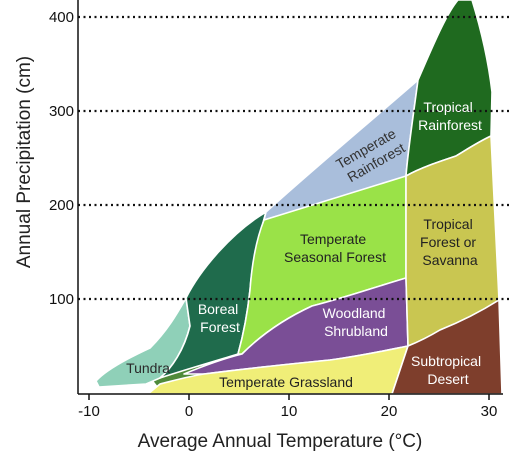 The height and width of the screenshot is (456, 512). Describe the element at coordinates (61, 17) in the screenshot. I see `y-tick-label: 400` at that location.